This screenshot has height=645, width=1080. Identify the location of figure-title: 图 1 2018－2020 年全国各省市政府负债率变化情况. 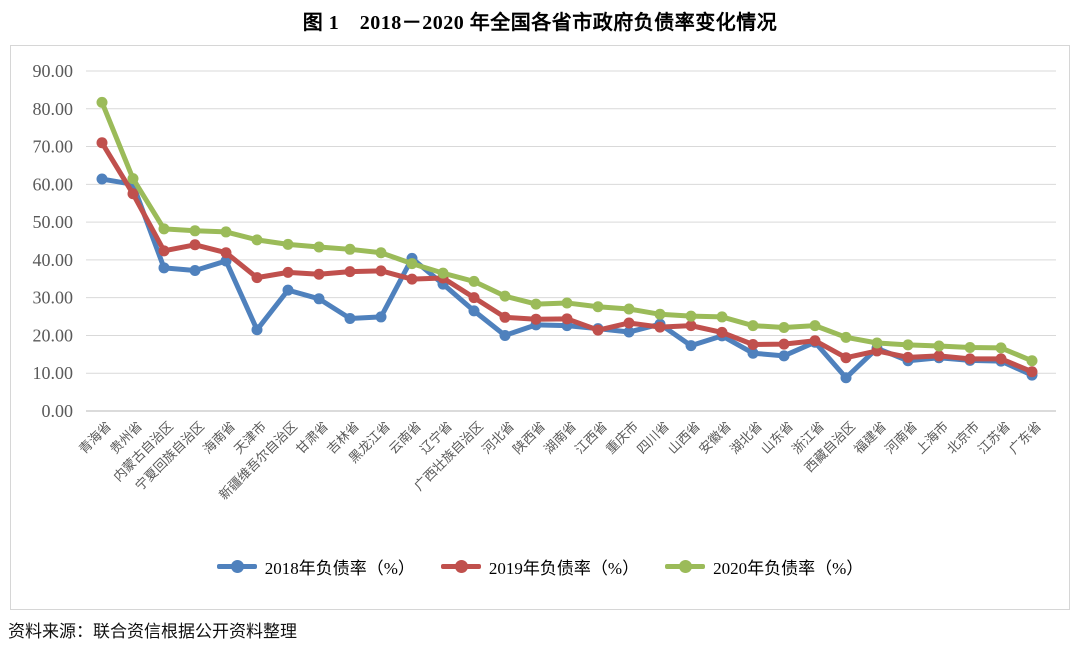
(540, 23).